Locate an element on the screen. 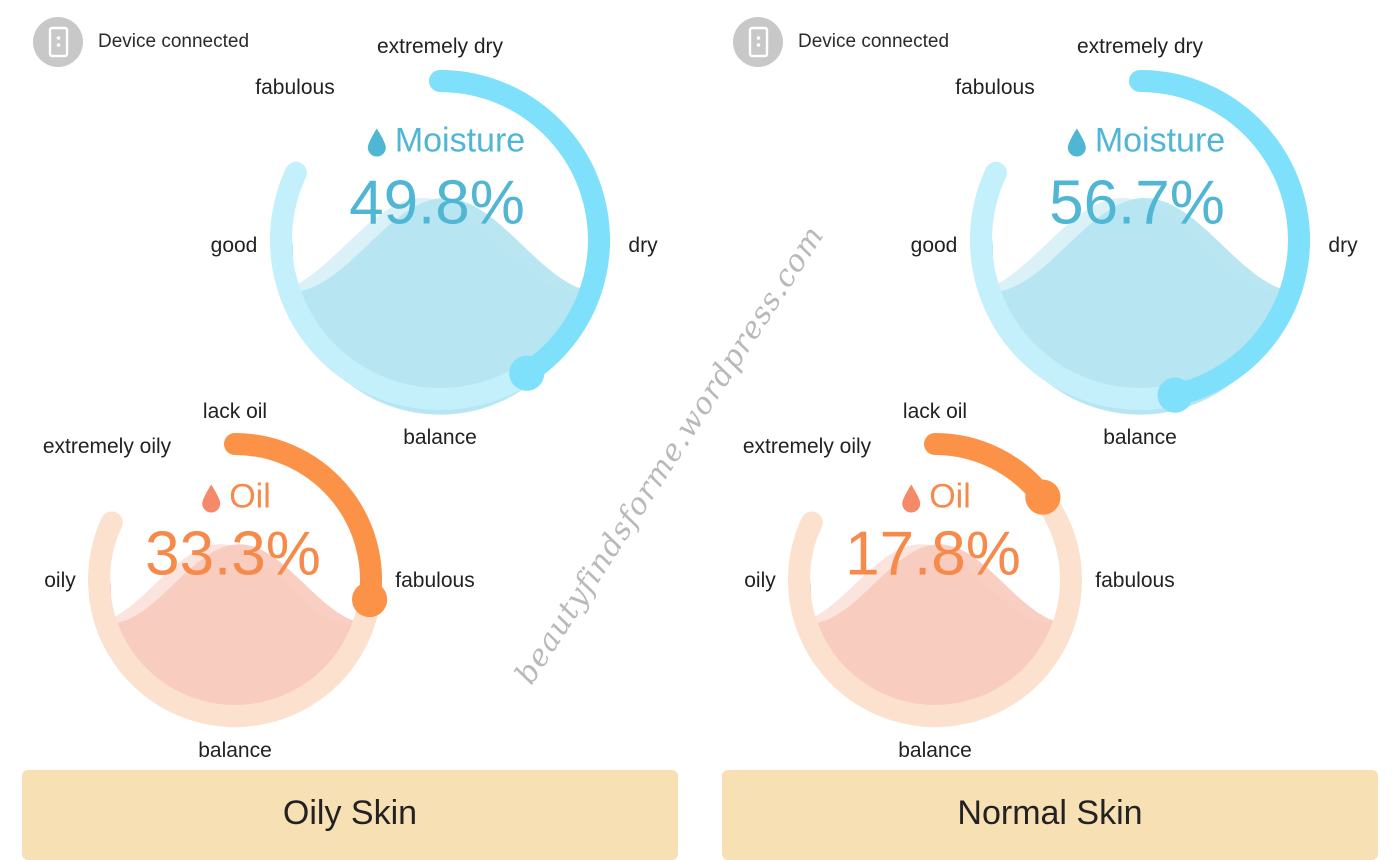 This screenshot has height=860, width=1400. skin-type-banner: Normal Skin is located at coordinates (1050, 815).